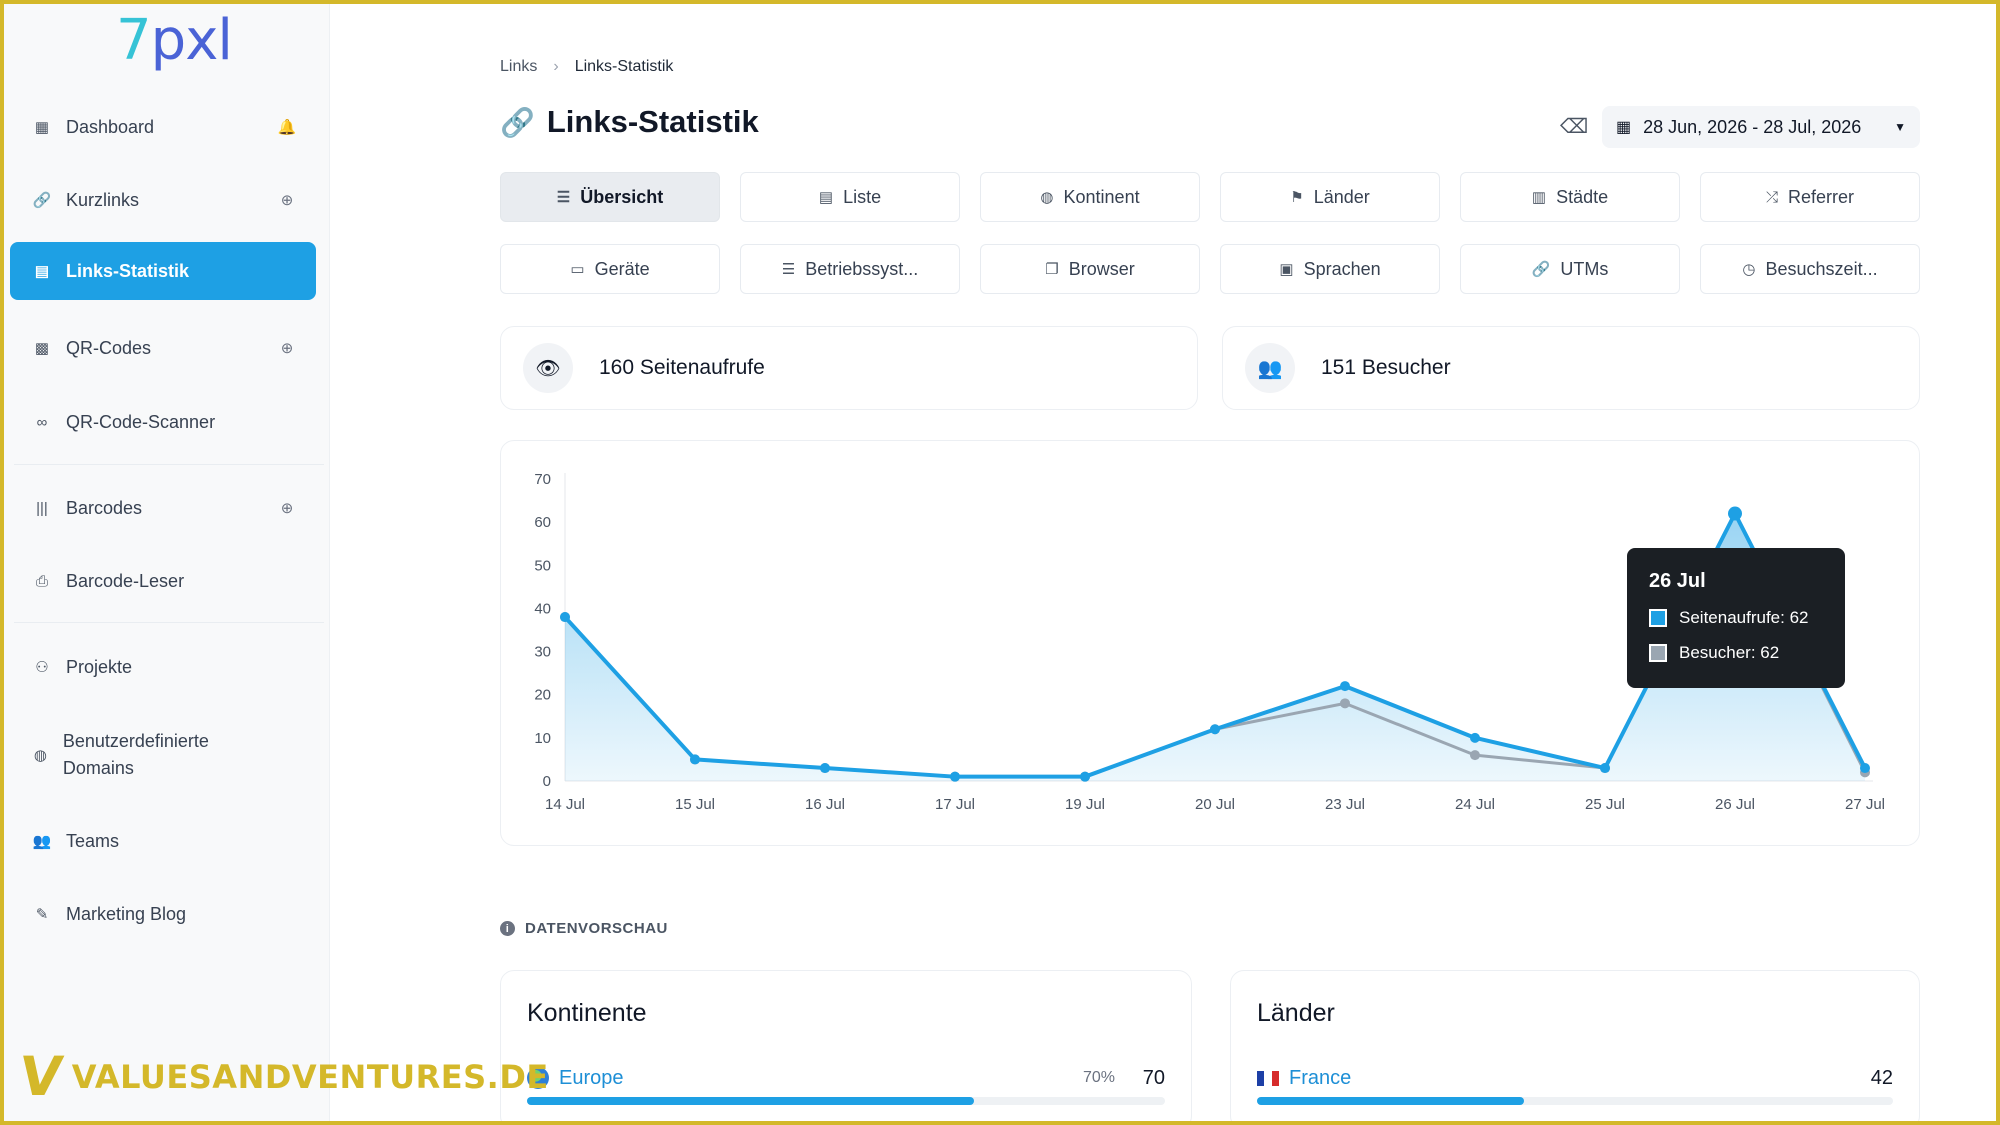  Describe the element at coordinates (1624, 127) in the screenshot. I see `calendar-icon: ▦` at that location.